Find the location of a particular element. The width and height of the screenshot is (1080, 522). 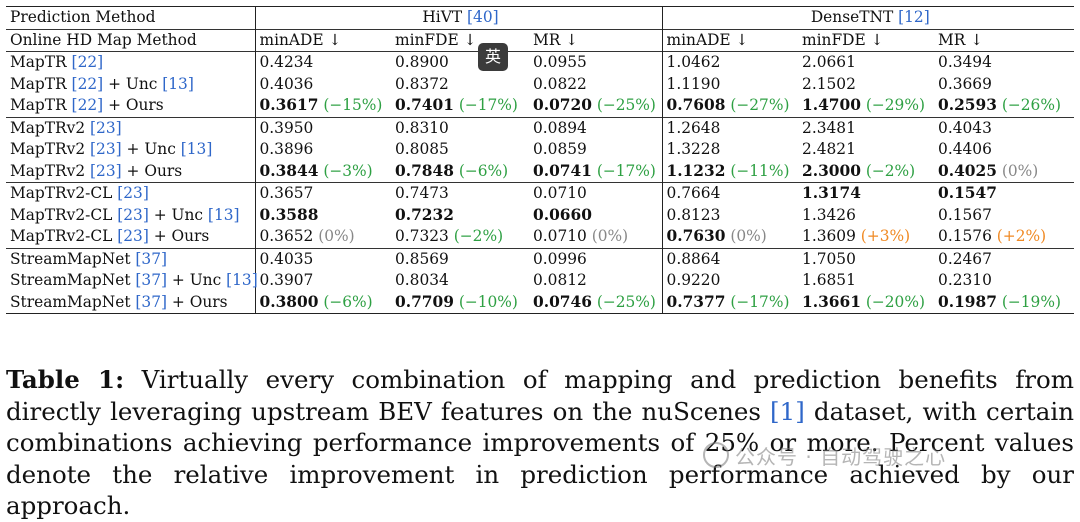

metric-value: 0.4406 is located at coordinates (965, 149).